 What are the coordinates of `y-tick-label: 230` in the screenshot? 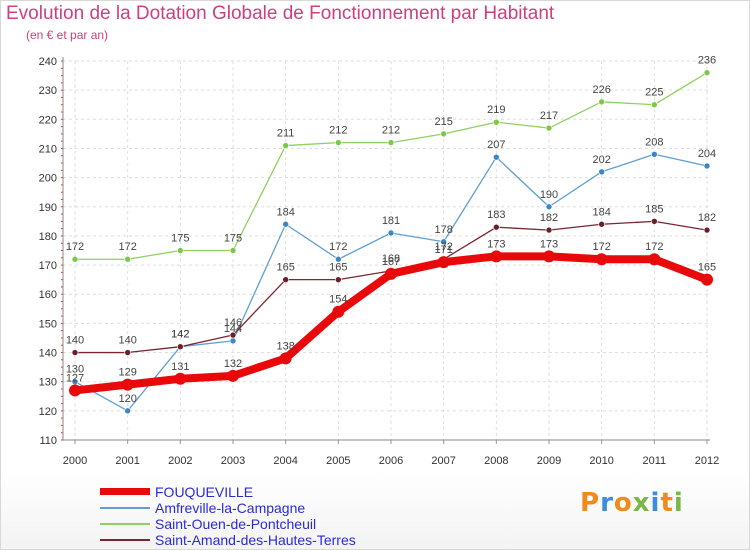 It's located at (48, 91).